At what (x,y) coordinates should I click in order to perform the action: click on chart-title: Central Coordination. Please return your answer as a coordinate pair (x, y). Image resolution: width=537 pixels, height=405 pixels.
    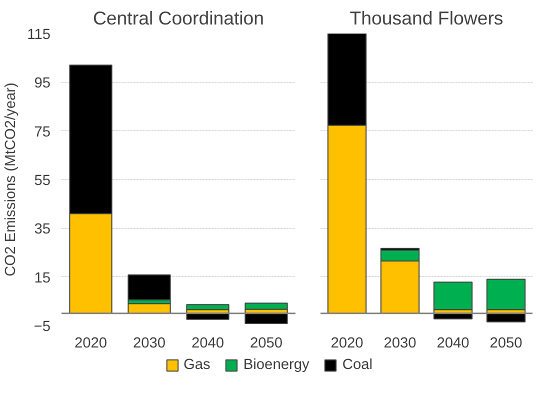
    Looking at the image, I should click on (178, 18).